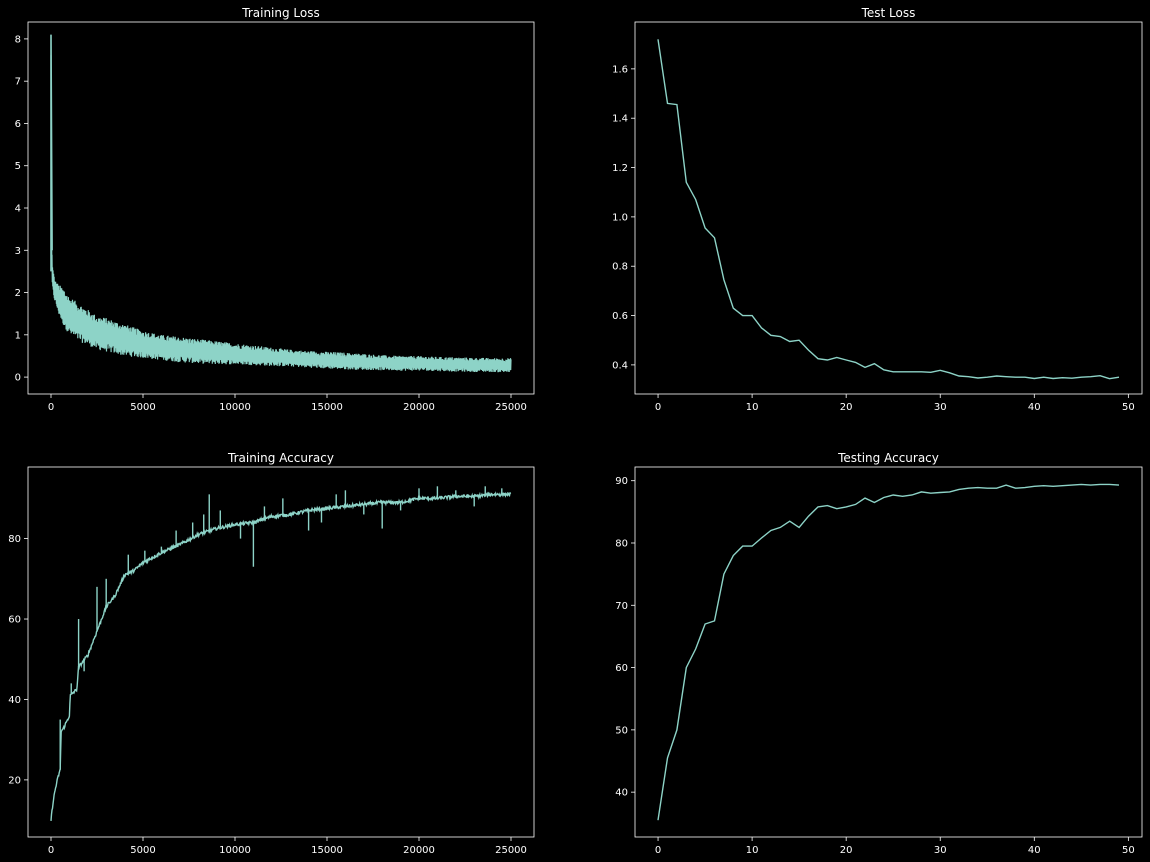 This screenshot has height=862, width=1150. I want to click on testing-accuracy-ytick-label: 60, so click(621, 668).